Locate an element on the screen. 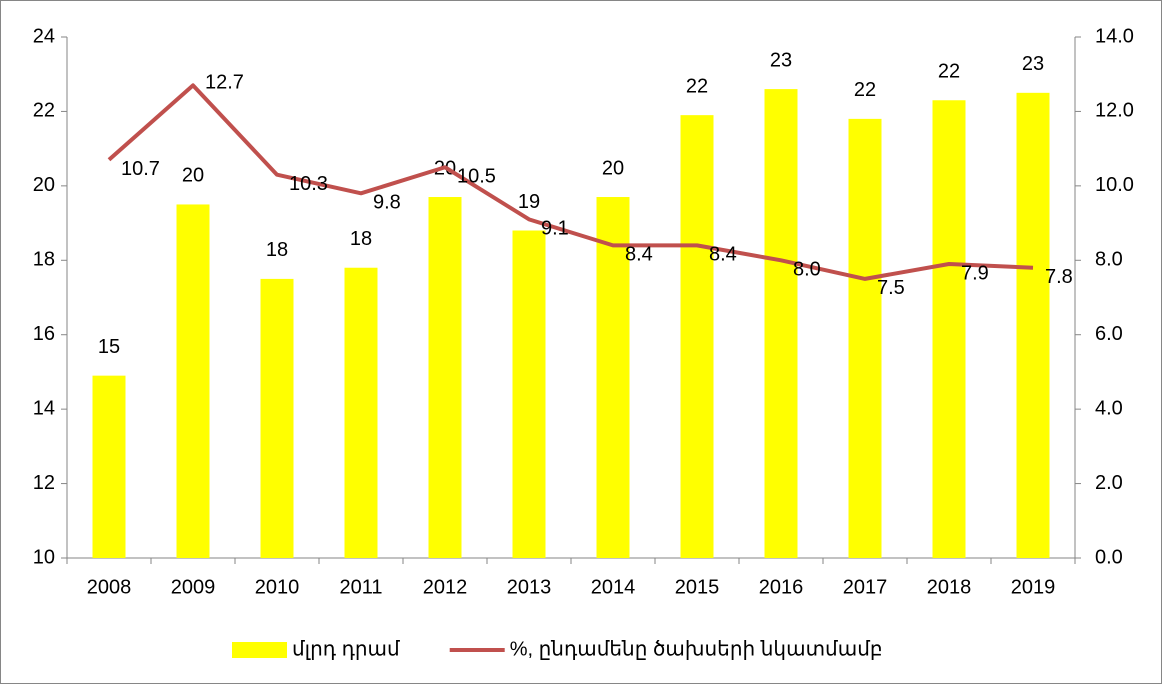 The height and width of the screenshot is (684, 1163). x-tick-label: 2009 is located at coordinates (193, 587).